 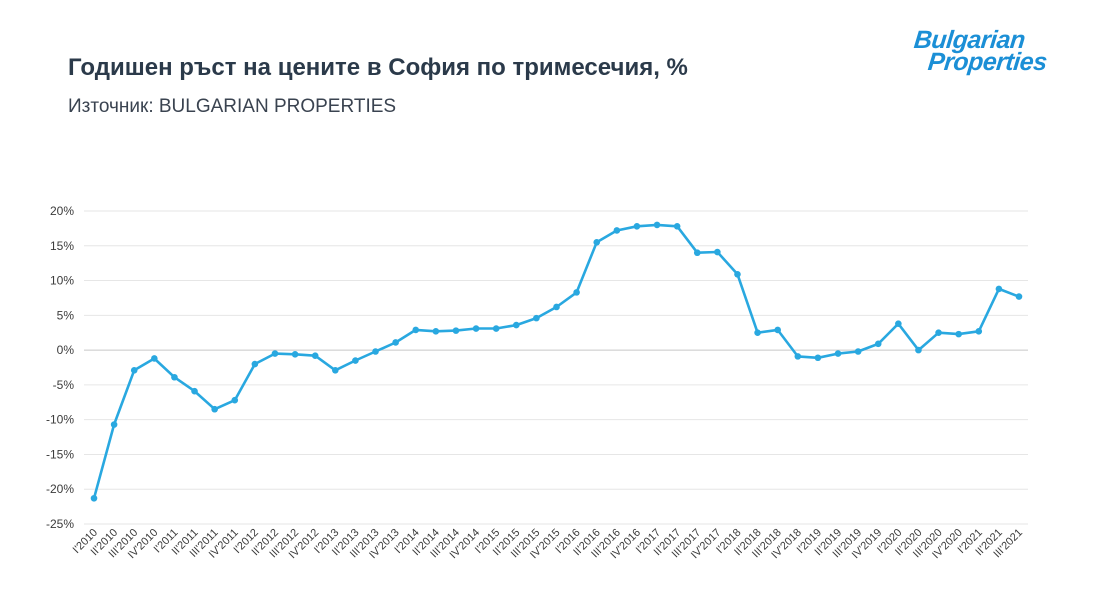 I want to click on y-axis-ticks: 20% 15% 10% 5% 0% -5% -10% -15% -20% -25%, so click(x=60, y=367).